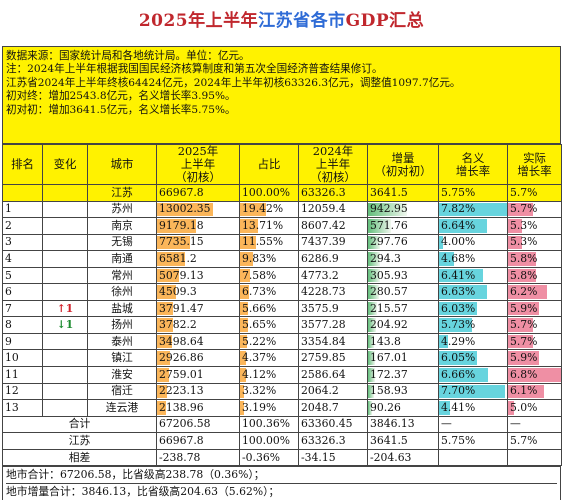  Describe the element at coordinates (122, 193) in the screenshot. I see `city-cell: 江苏` at that location.